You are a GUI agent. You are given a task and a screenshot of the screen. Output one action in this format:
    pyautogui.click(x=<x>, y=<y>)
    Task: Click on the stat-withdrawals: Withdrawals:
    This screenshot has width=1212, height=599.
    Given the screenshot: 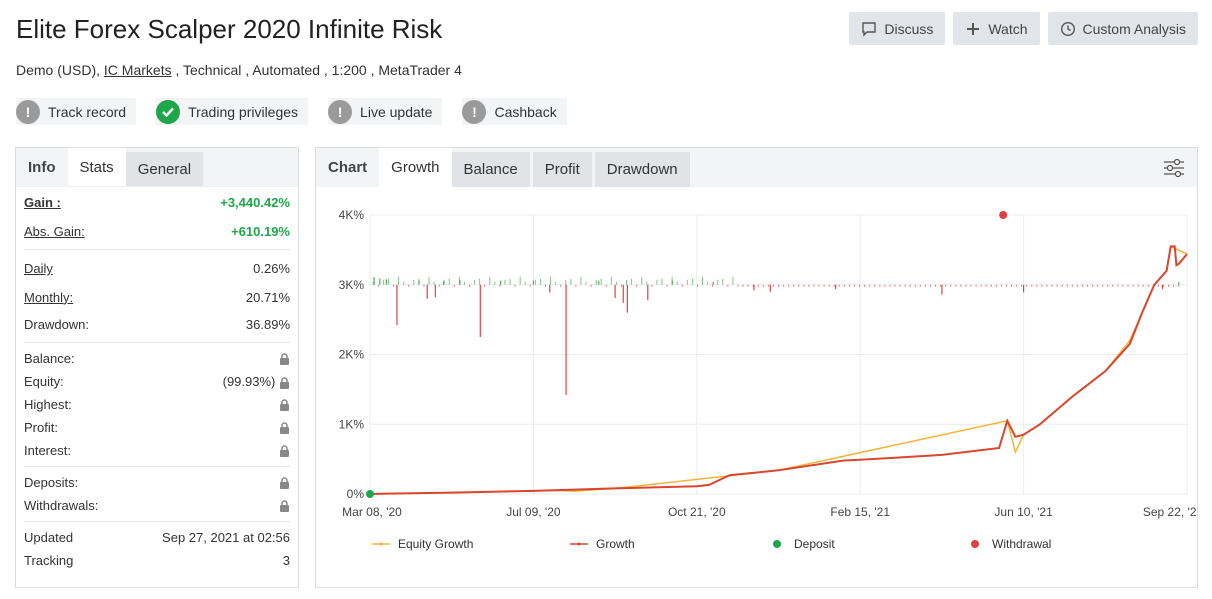 What is the action you would take?
    pyautogui.click(x=157, y=505)
    